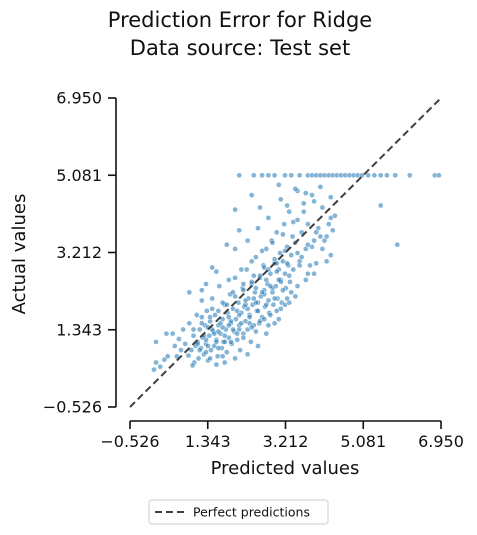  I want to click on x-tick-label: 5.081, so click(363, 441).